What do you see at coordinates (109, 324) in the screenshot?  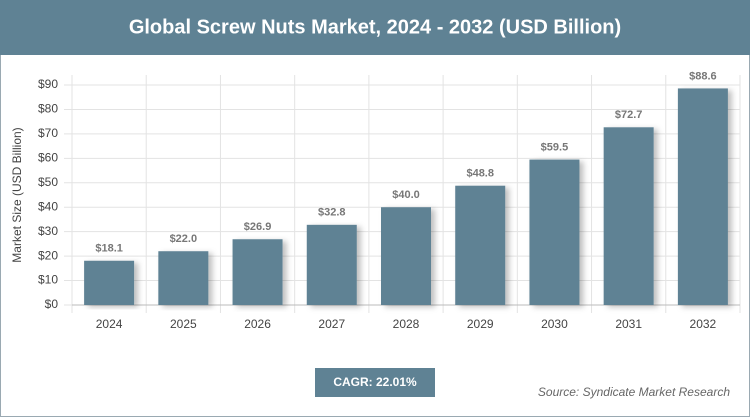 I see `x-tick-label: 2024` at bounding box center [109, 324].